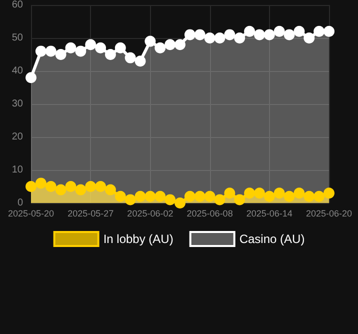 This screenshot has width=358, height=334. What do you see at coordinates (272, 239) in the screenshot?
I see `legend-label: Casino (AU)` at bounding box center [272, 239].